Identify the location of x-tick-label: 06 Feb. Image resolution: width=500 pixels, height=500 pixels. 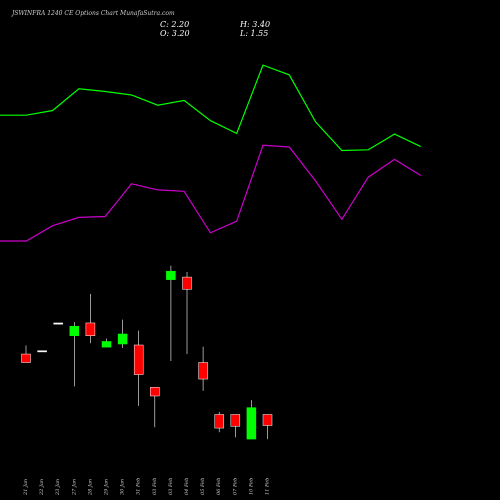
(219, 486).